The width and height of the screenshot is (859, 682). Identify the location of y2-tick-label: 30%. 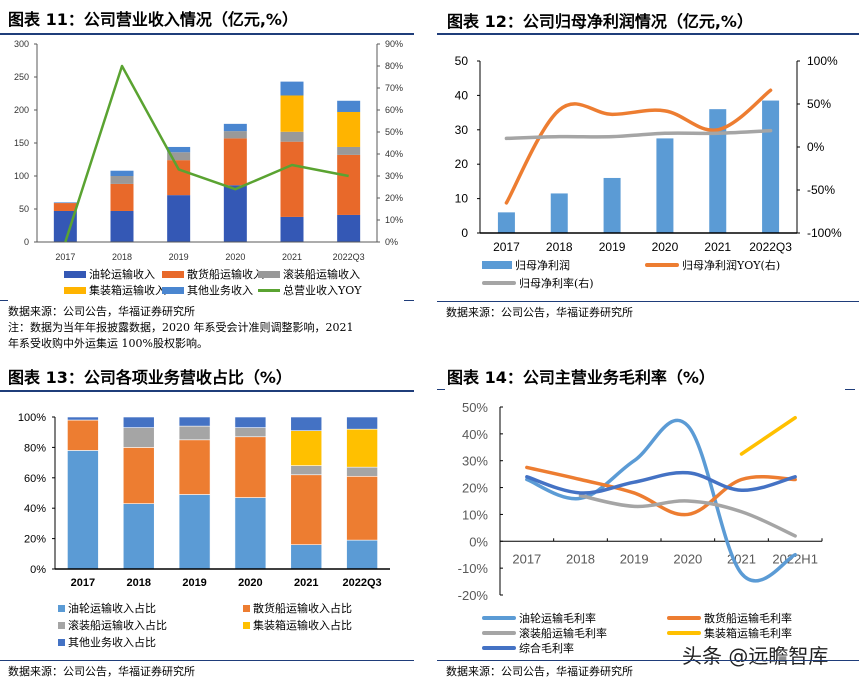
(394, 176).